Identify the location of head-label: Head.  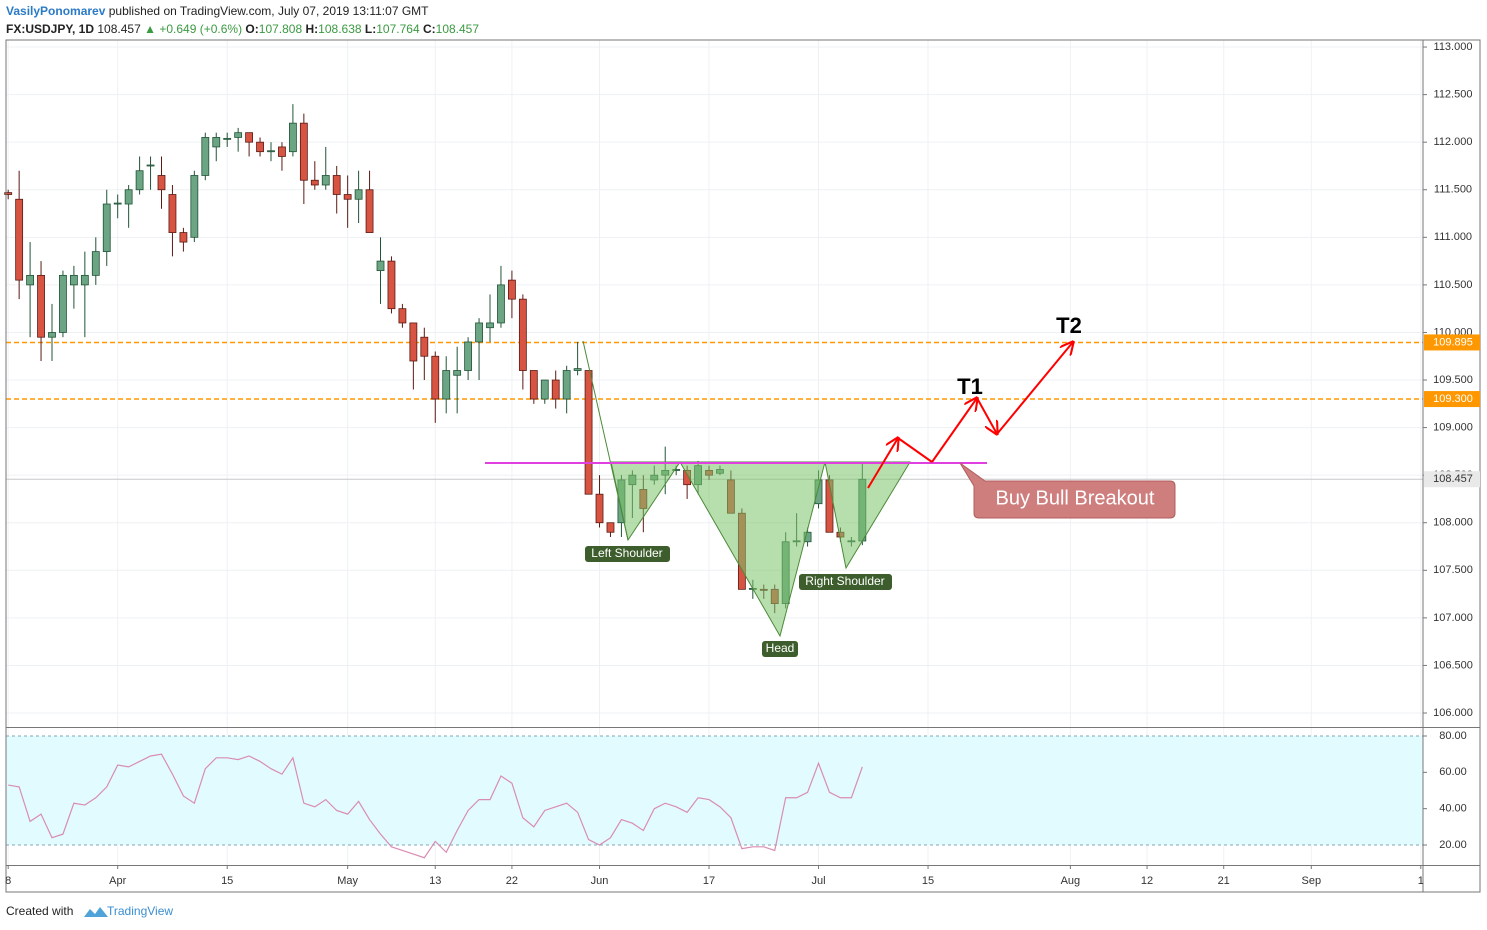
(780, 648).